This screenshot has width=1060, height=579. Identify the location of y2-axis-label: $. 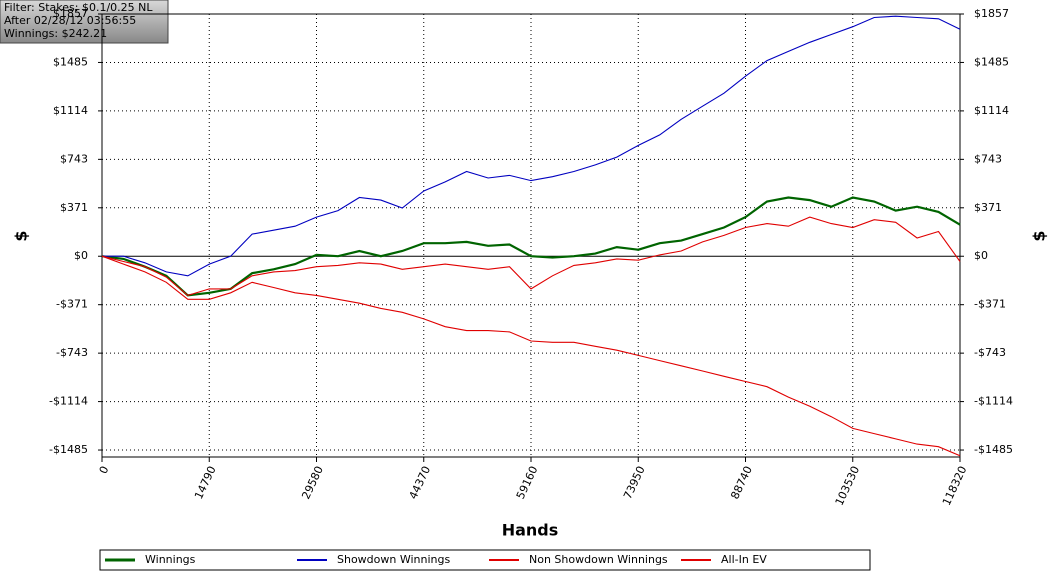
(1039, 235).